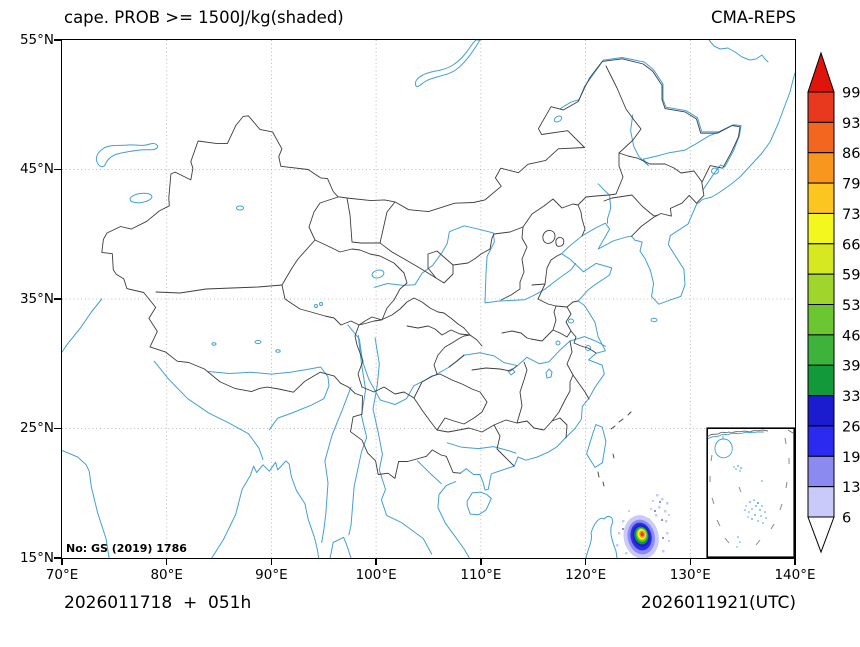 This screenshot has height=647, width=860. What do you see at coordinates (358, 435) in the screenshot?
I see `salween-river` at bounding box center [358, 435].